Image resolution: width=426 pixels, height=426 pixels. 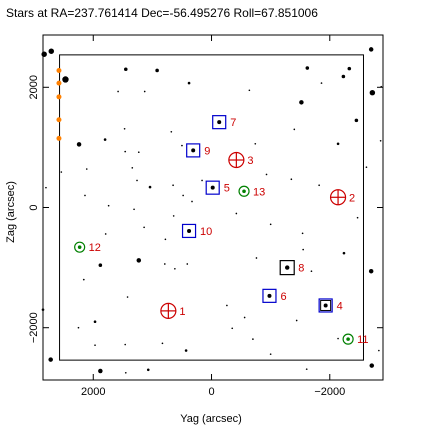 What do you see at coordinates (355, 339) in the screenshot?
I see `catalog-entry-11: 11` at bounding box center [355, 339].